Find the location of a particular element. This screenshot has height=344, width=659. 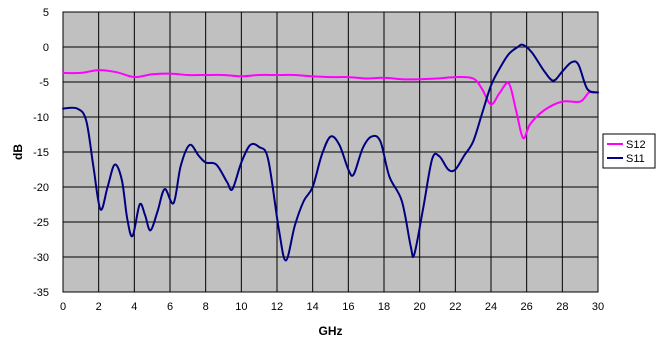

x-tick-label: 6 is located at coordinates (170, 307).